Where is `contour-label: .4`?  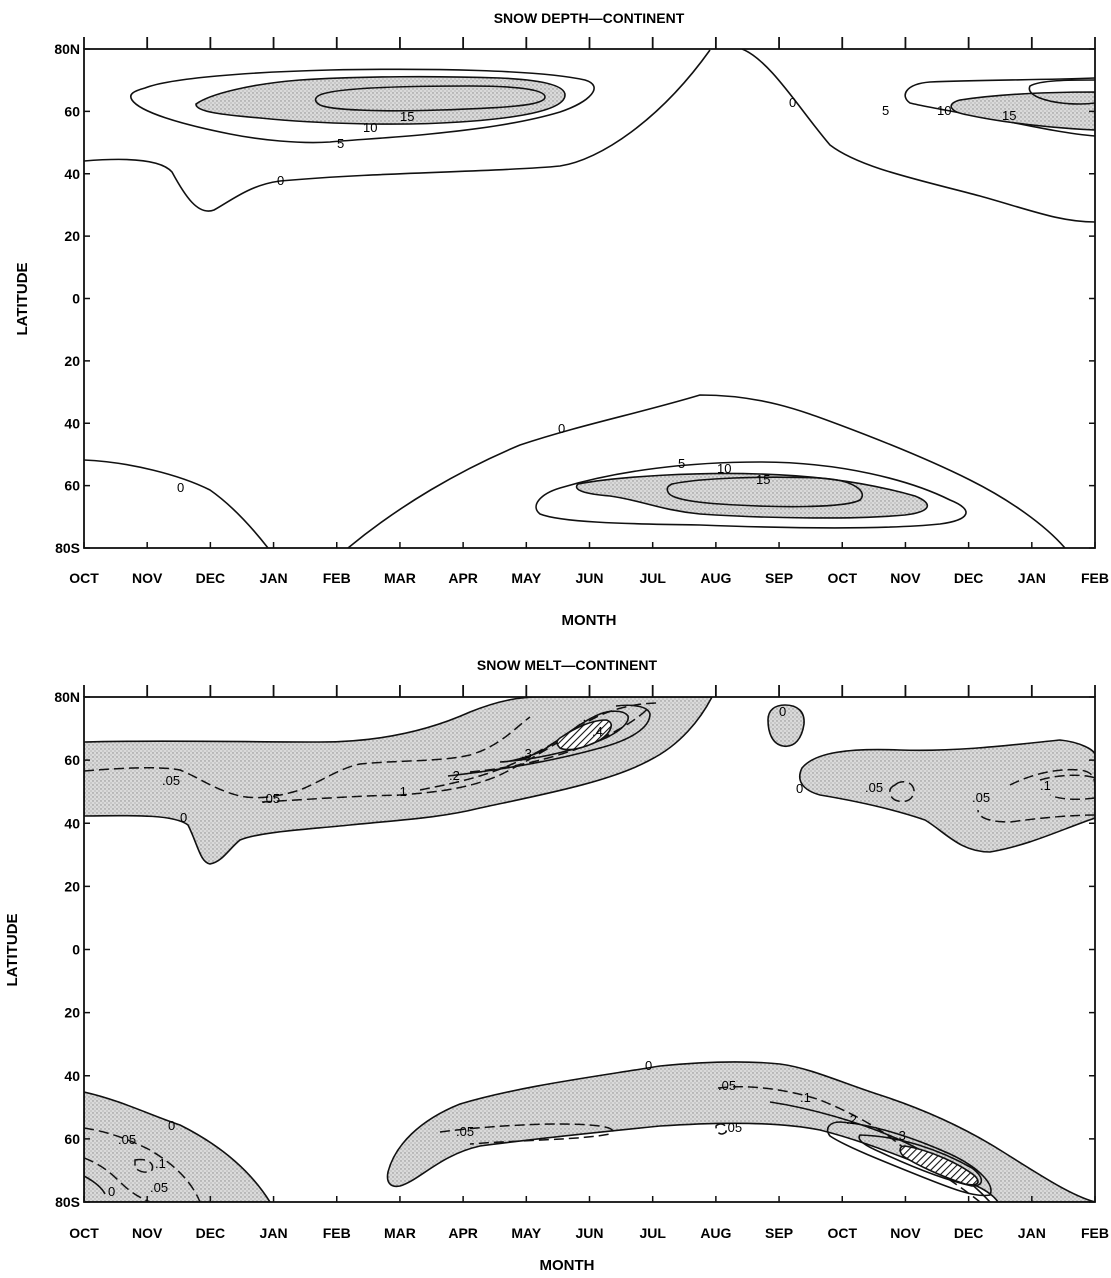
contour-label: .4 is located at coordinates (597, 731).